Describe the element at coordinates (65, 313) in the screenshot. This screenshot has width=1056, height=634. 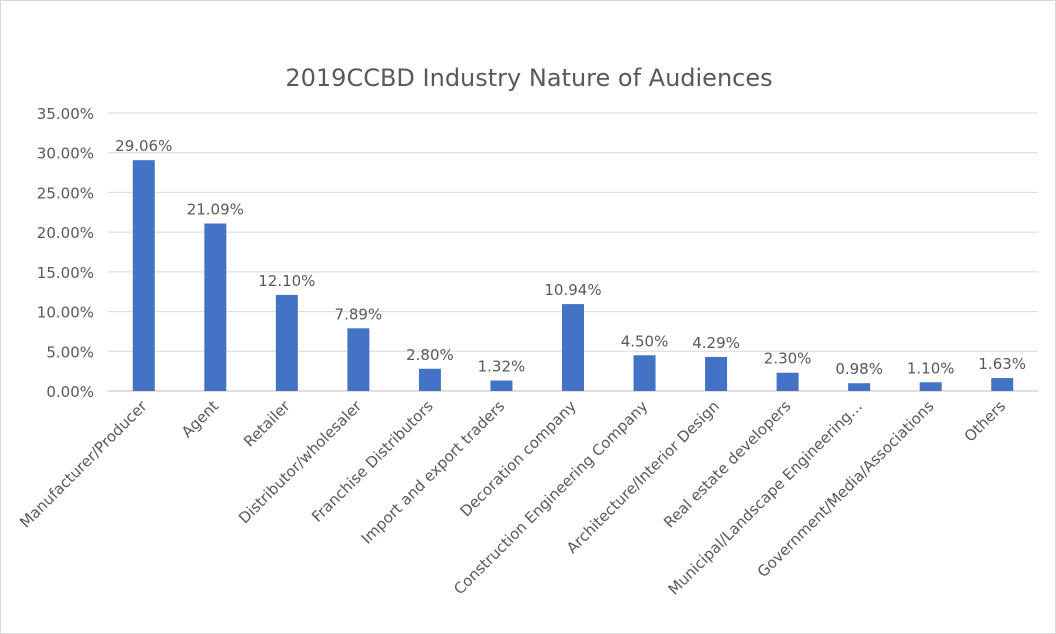
I see `y-tick-label: 10.00%` at that location.